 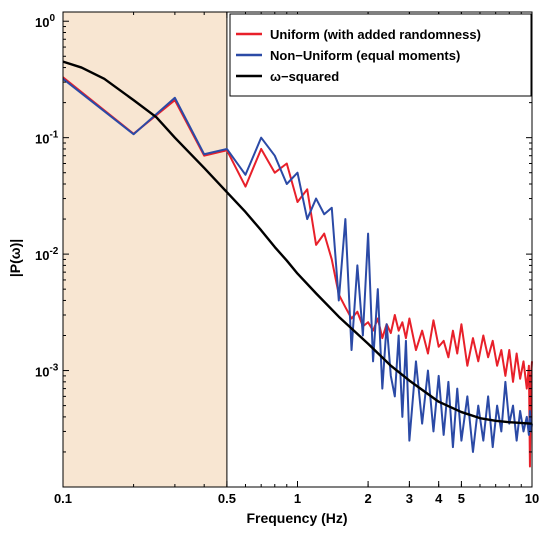 I want to click on x-tick-label: 5, so click(x=461, y=498).